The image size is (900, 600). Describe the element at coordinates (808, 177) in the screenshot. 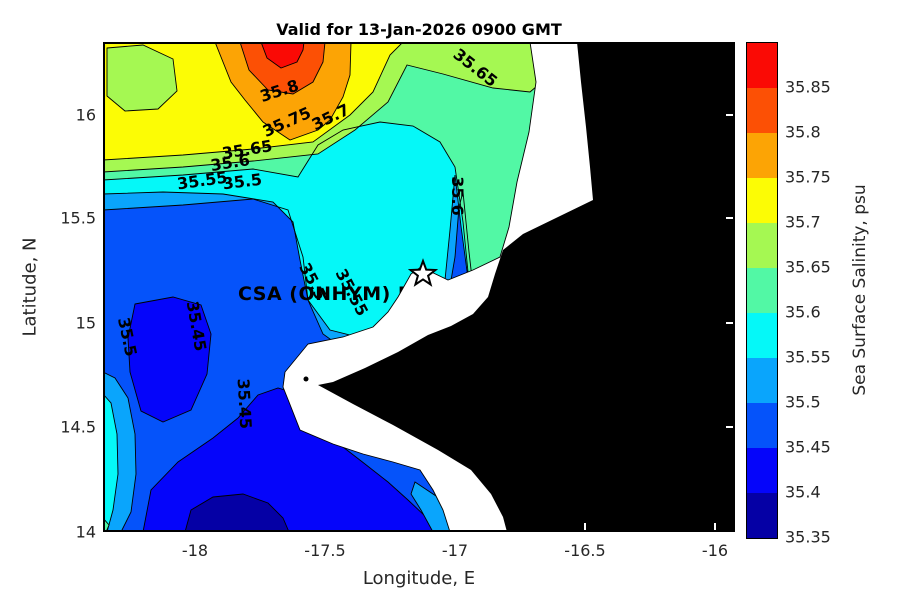

I see `colorbar-tick-label: 35.75` at that location.